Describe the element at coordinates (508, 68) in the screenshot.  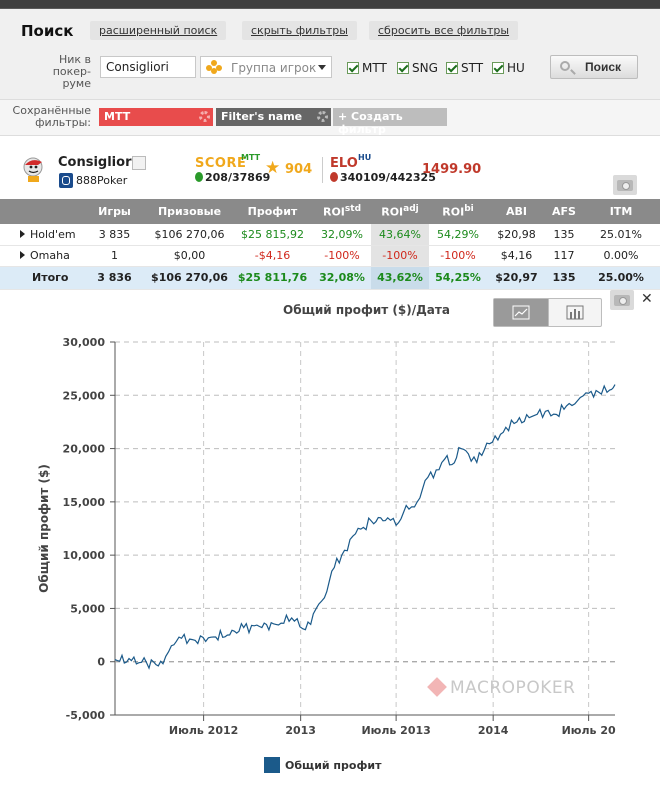
I see `checkbox-hu: HU` at that location.